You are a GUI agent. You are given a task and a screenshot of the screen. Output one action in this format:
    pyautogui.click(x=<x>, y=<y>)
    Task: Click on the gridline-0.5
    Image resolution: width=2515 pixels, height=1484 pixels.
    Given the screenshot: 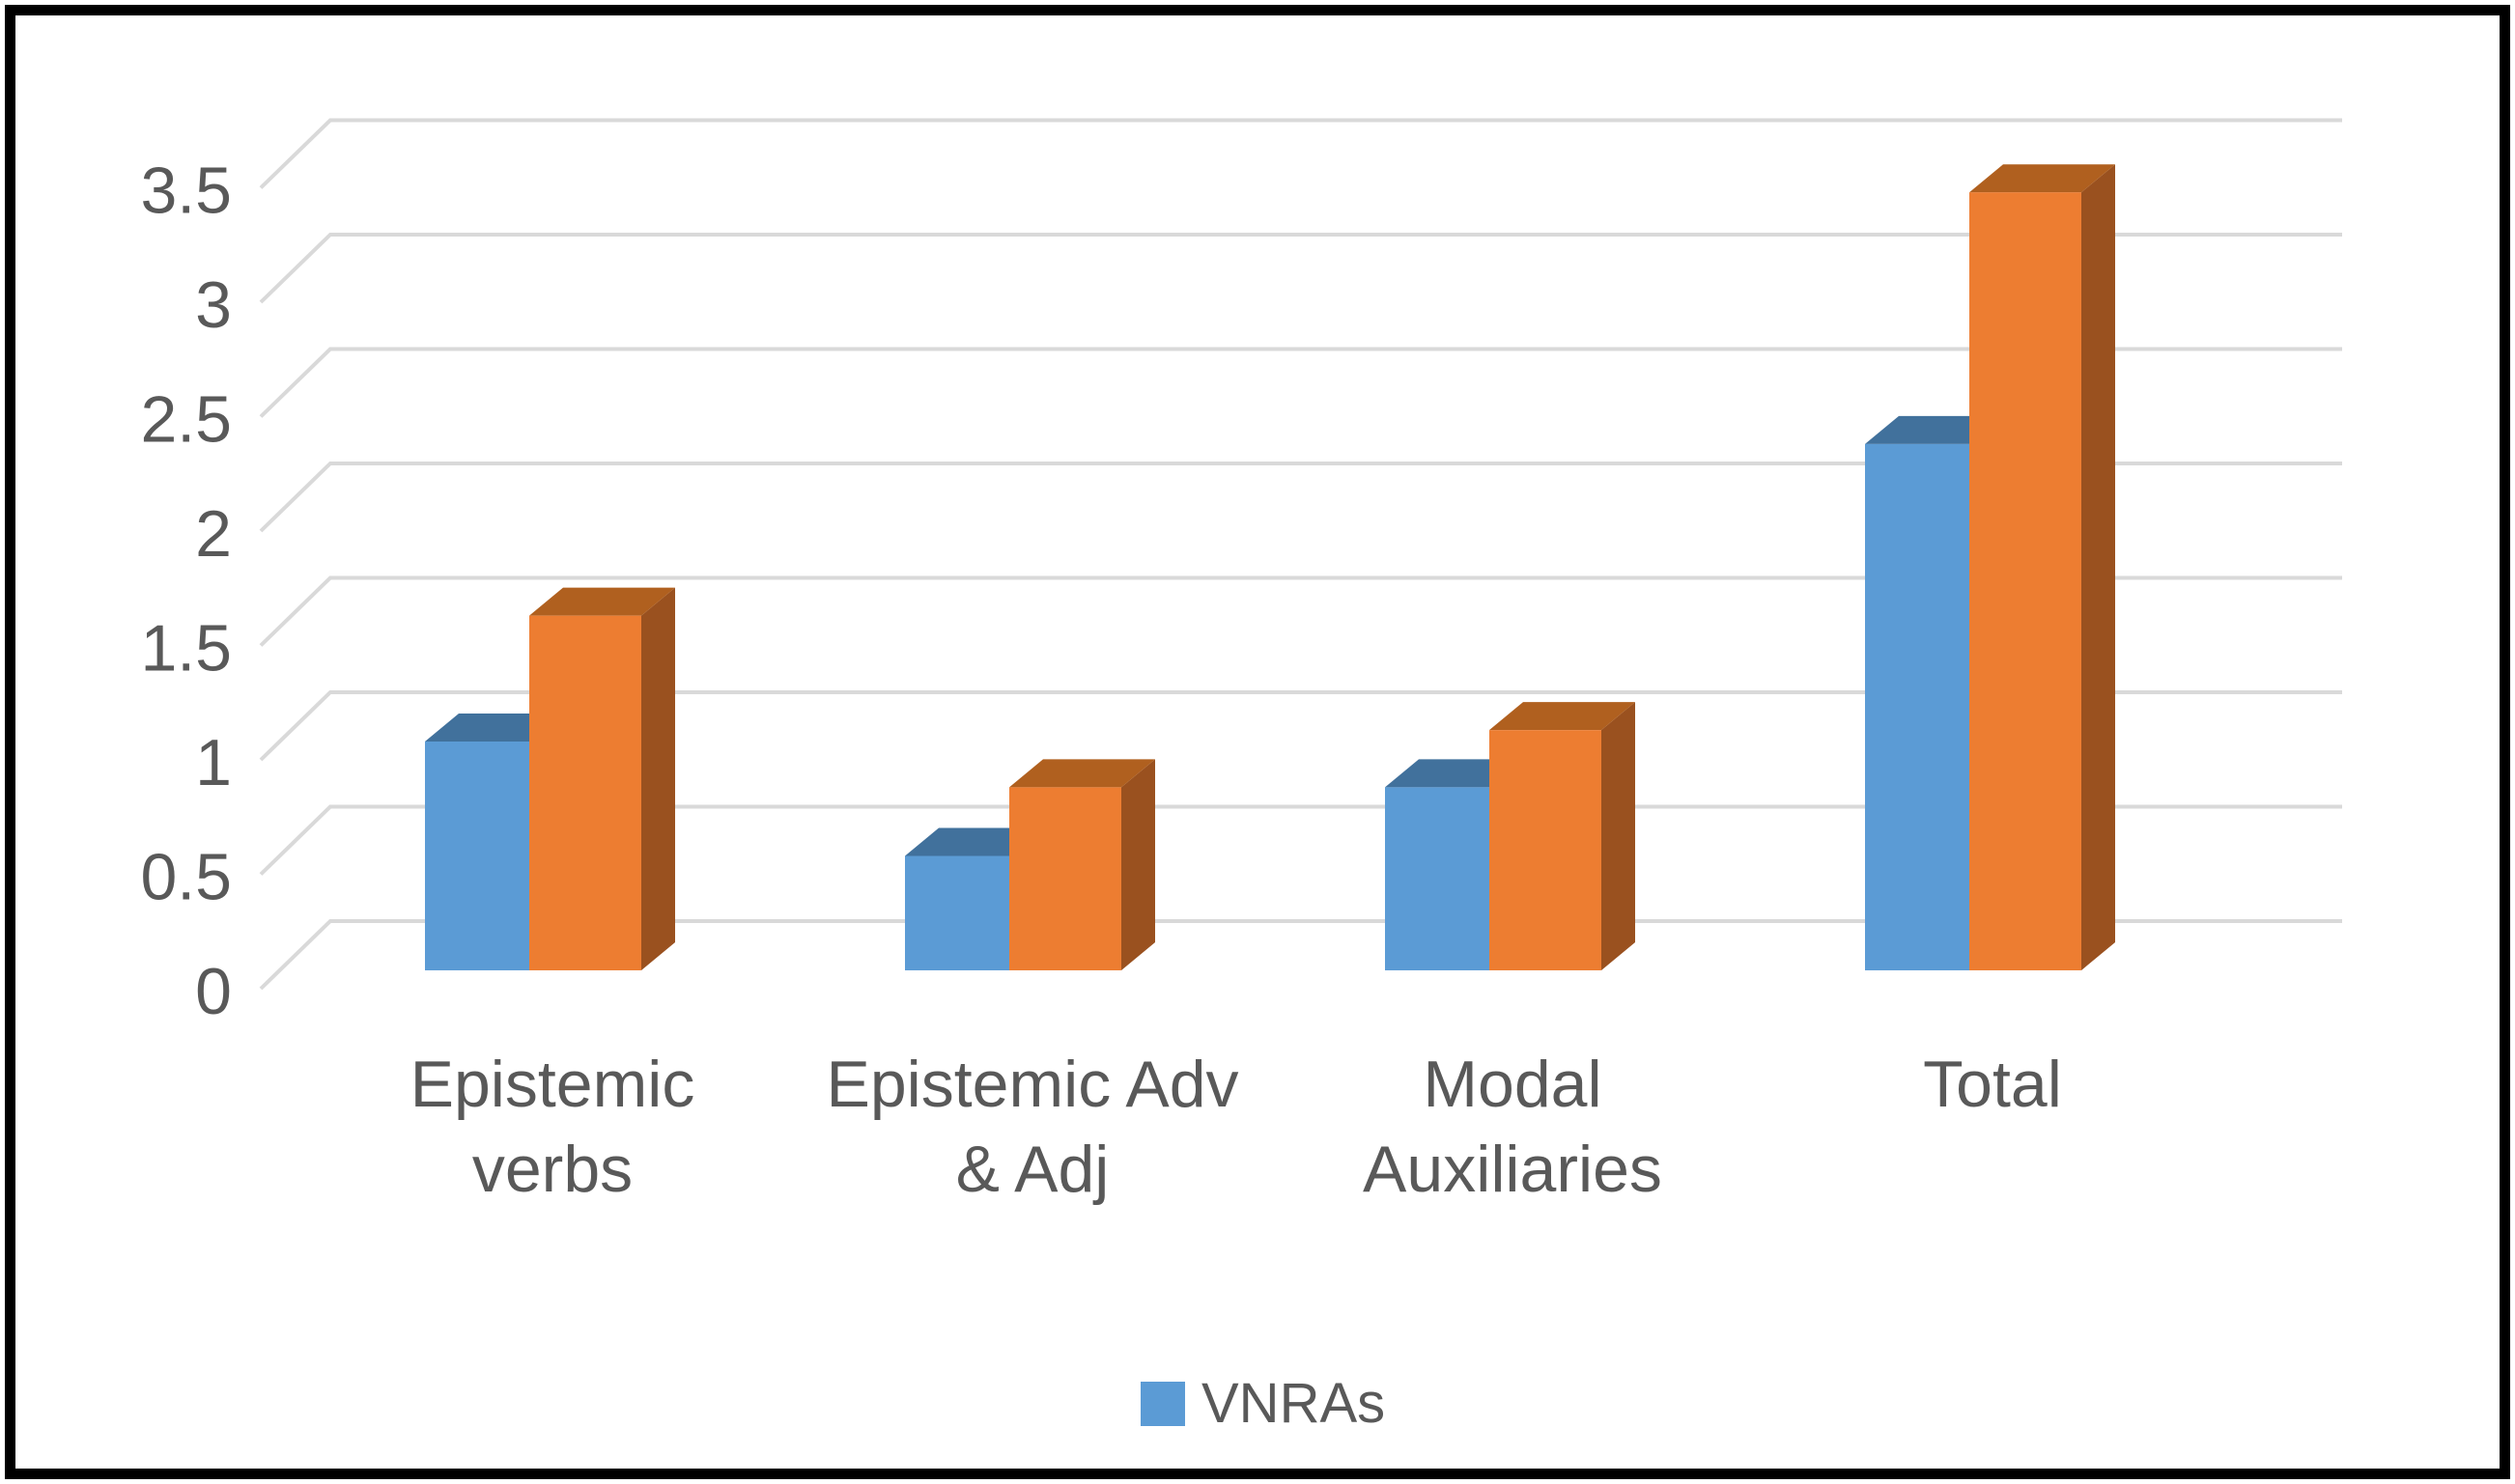 What is the action you would take?
    pyautogui.click(x=1300, y=840)
    